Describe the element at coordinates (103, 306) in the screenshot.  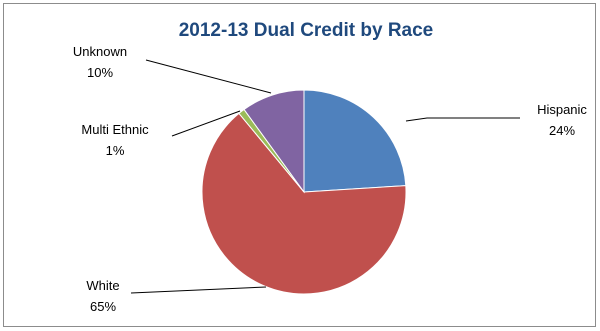
I see `label-percent-white: 65%` at that location.